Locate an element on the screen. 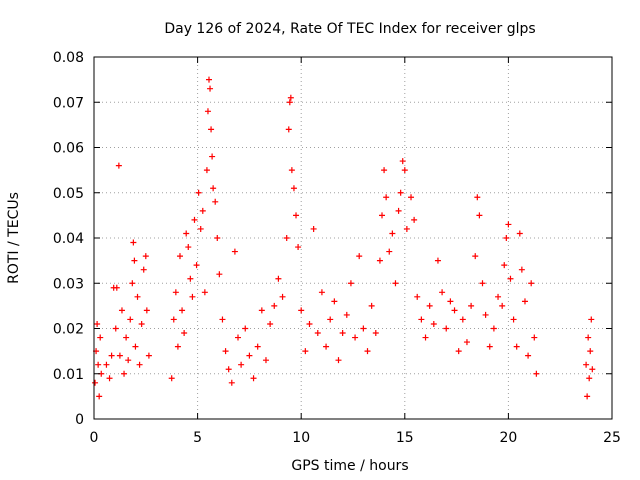 Image resolution: width=640 pixels, height=480 pixels. y-axis-label: ROTI / TECUs is located at coordinates (14, 238).